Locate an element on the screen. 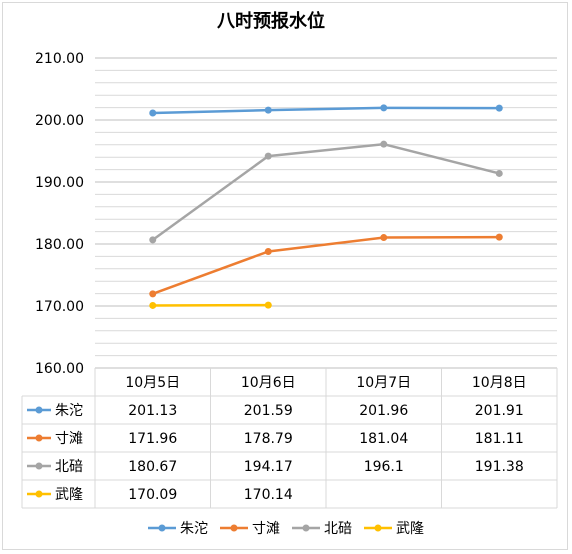 The height and width of the screenshot is (554, 572). category-label: 10月6日 is located at coordinates (268, 383).